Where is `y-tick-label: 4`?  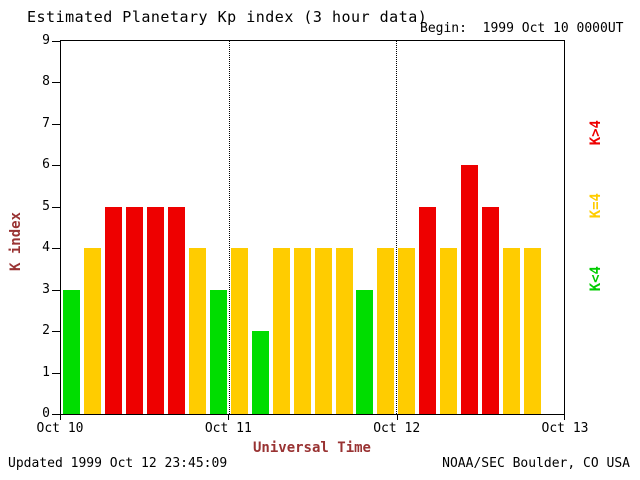 y-tick-label: 4 is located at coordinates (46, 248).